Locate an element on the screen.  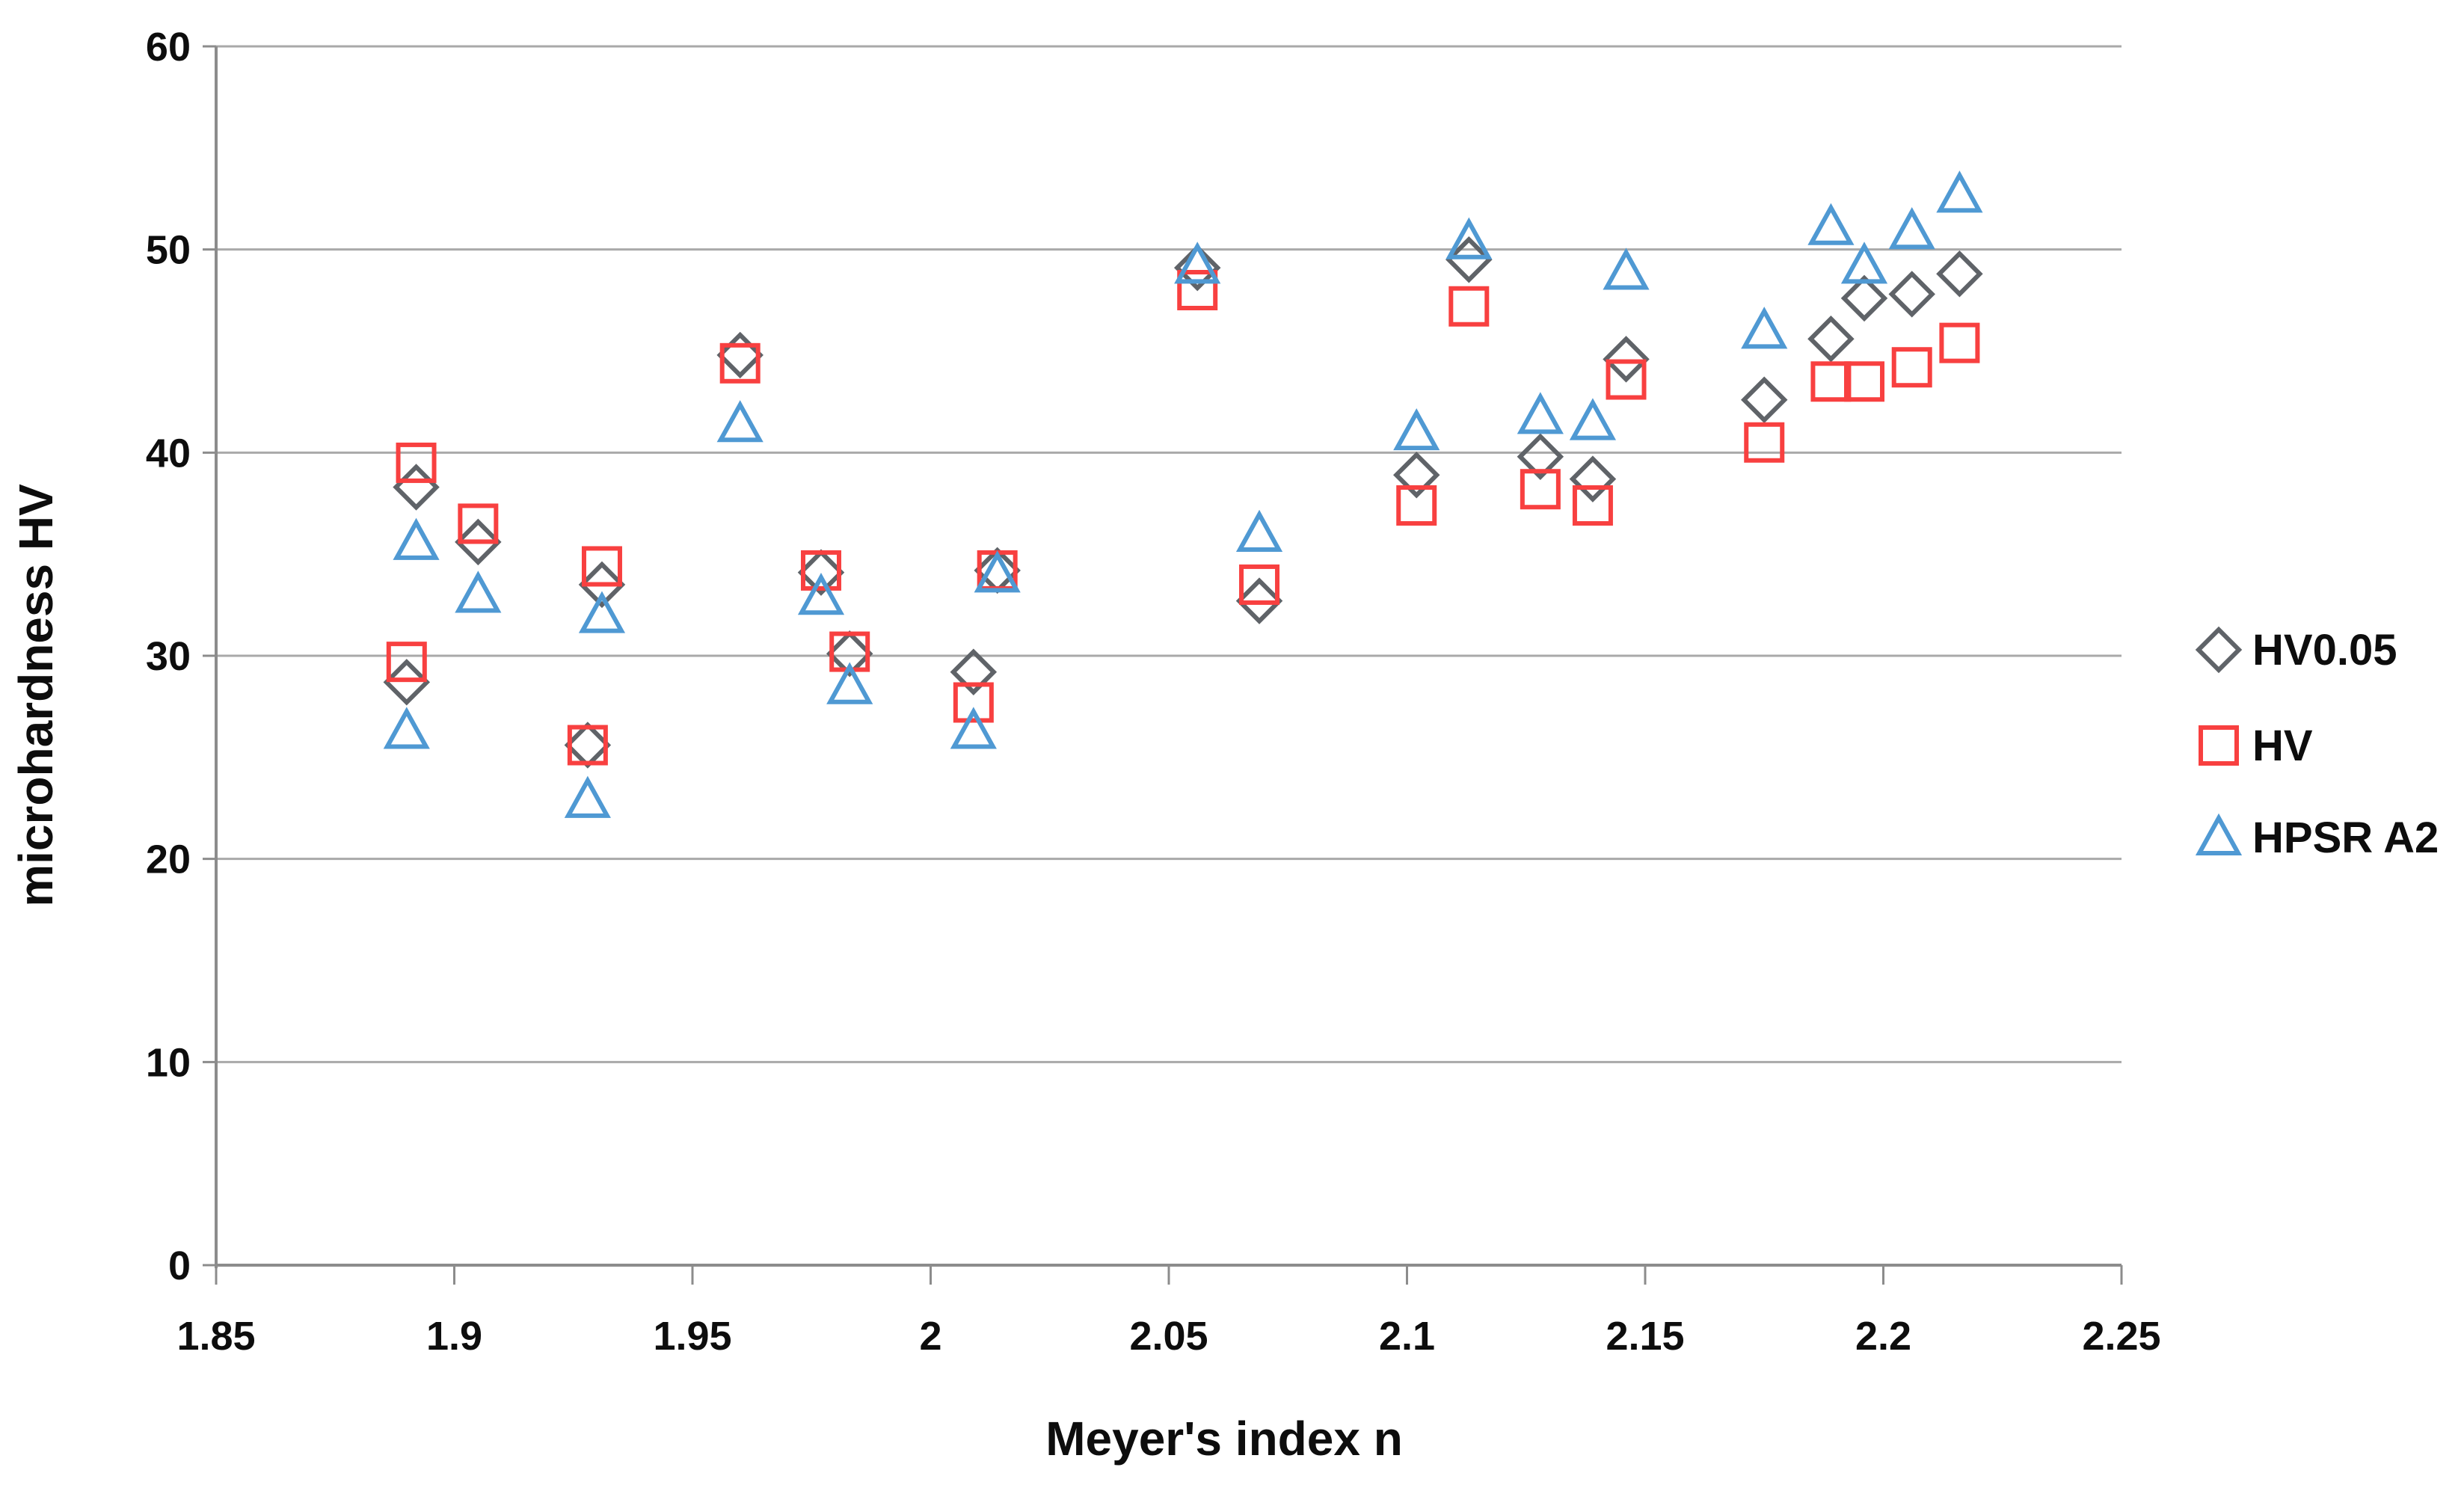
diamond-legend-icon is located at coordinates (2219, 650).